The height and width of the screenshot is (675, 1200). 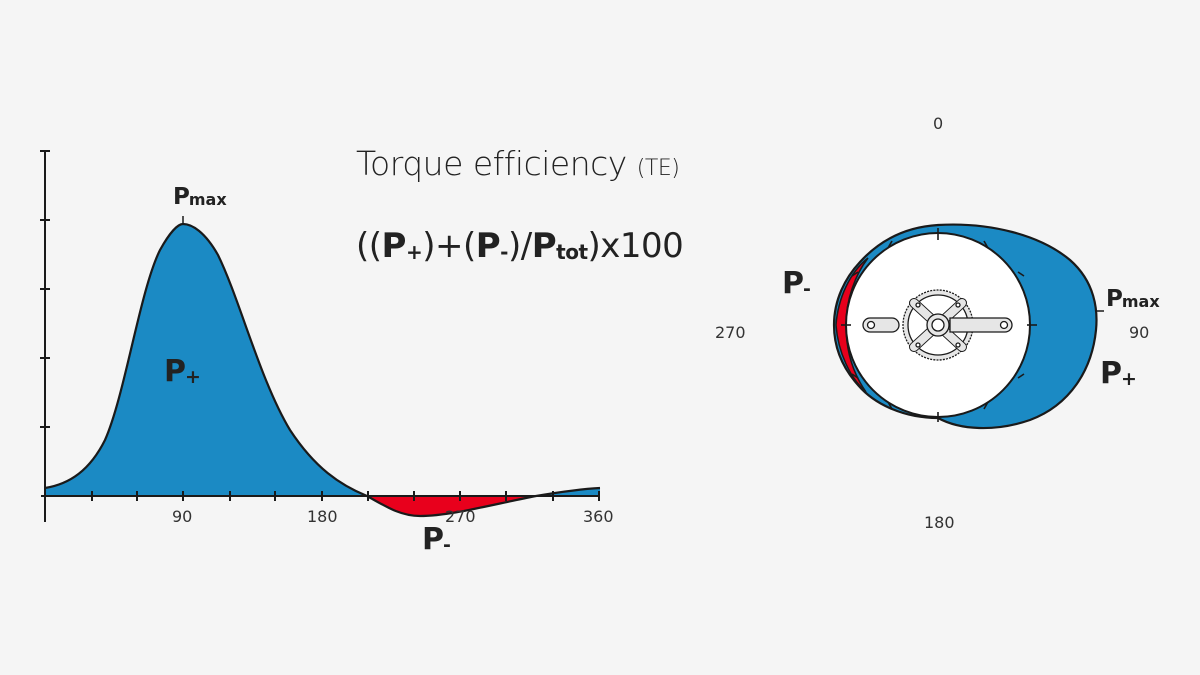 What do you see at coordinates (460, 516) in the screenshot?
I see `x-tick-label-270: 270` at bounding box center [460, 516].